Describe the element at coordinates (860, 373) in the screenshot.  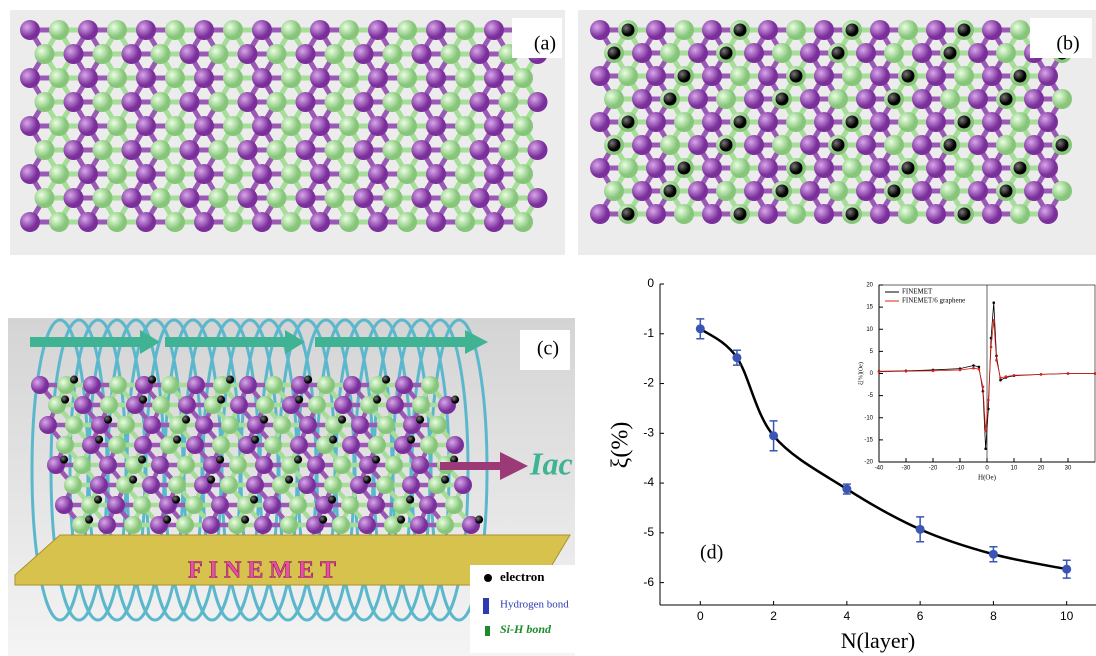
I see `y-axis-label: ξ[%](Oe)` at that location.